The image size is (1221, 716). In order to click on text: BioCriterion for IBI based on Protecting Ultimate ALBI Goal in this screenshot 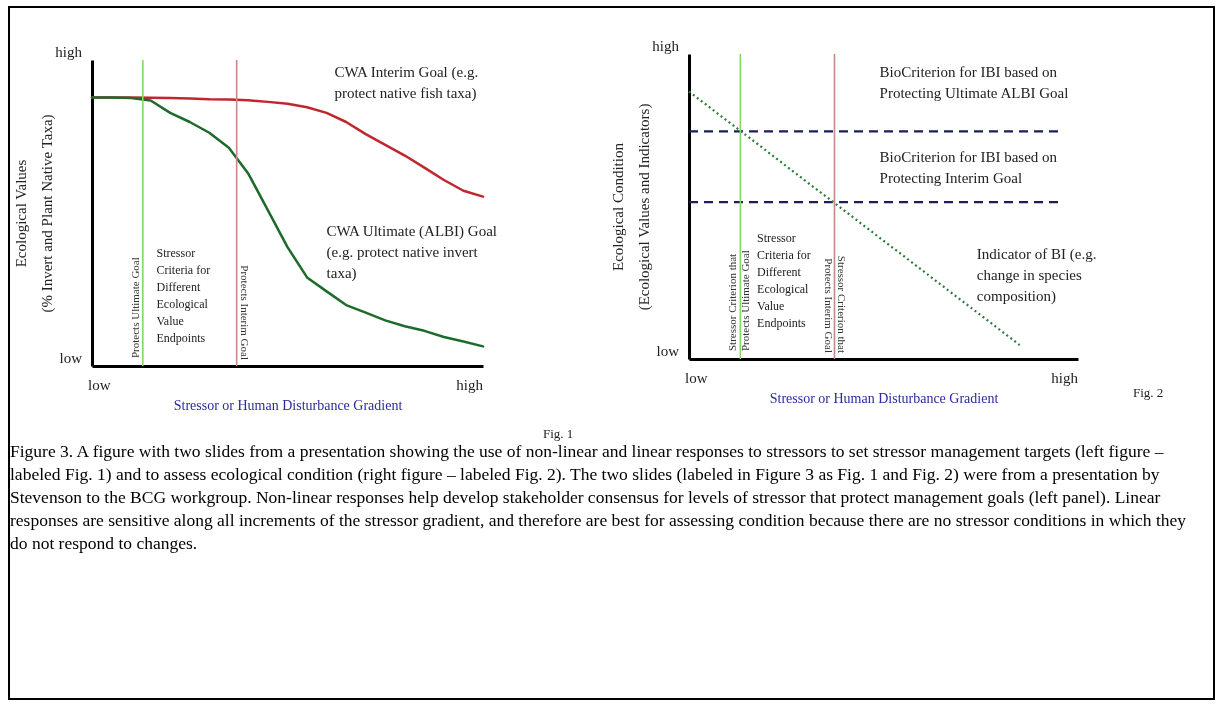, I will do `click(974, 82)`.